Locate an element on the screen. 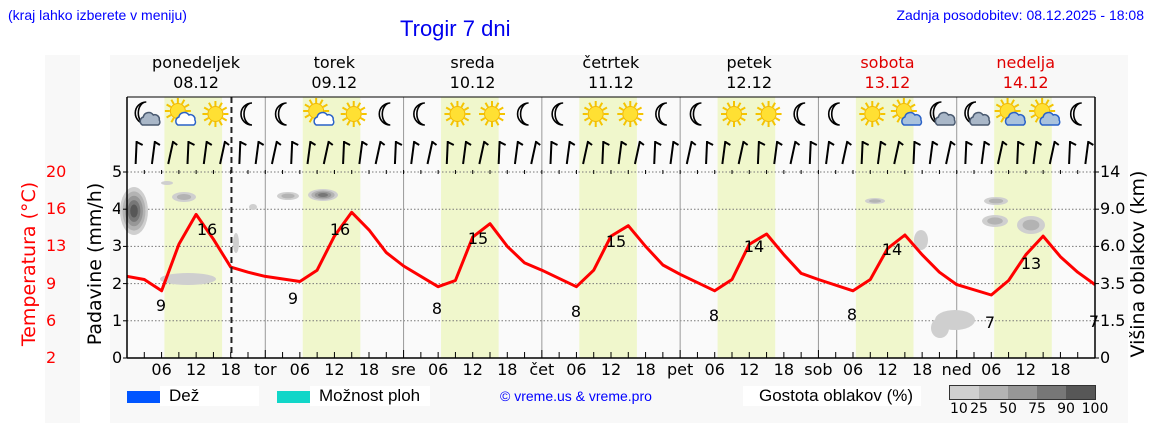  temp-max-label: 14 is located at coordinates (892, 249).